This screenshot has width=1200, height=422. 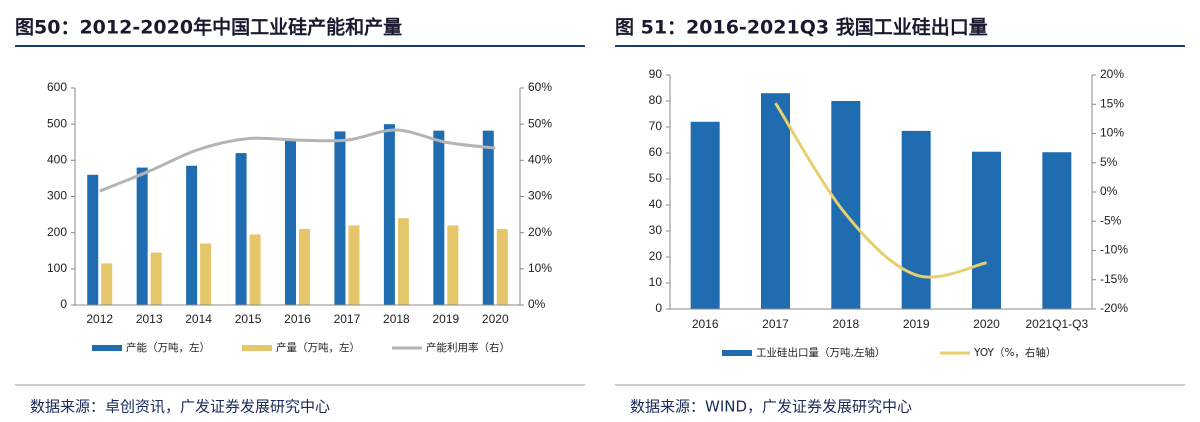 What do you see at coordinates (656, 74) in the screenshot?
I see `y-tick-label: 90` at bounding box center [656, 74].